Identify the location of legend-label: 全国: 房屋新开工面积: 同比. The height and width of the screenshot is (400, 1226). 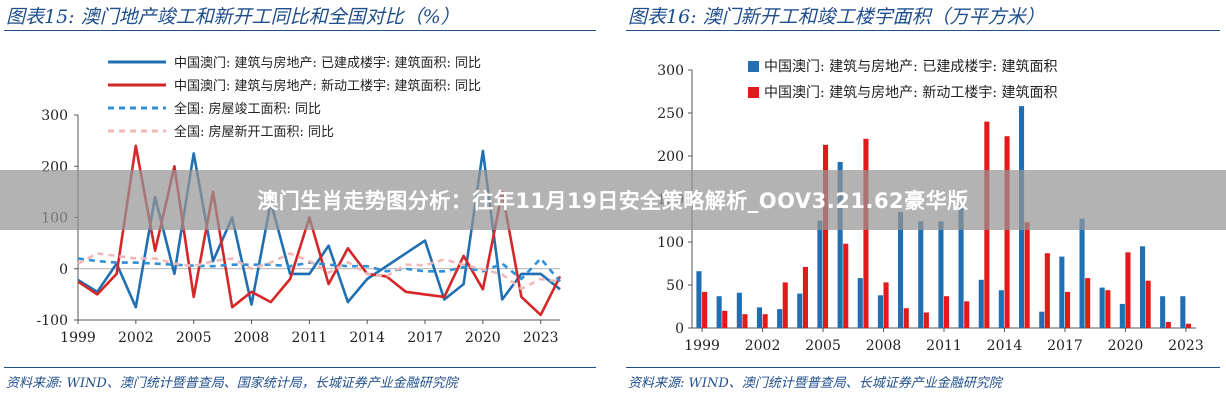
(254, 132).